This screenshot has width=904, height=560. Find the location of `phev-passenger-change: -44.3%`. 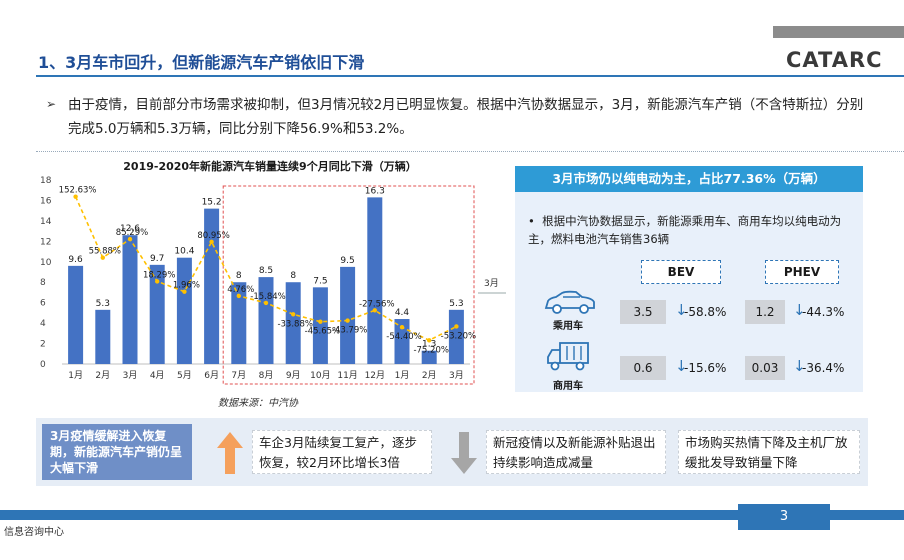

phev-passenger-change: -44.3% is located at coordinates (823, 312).